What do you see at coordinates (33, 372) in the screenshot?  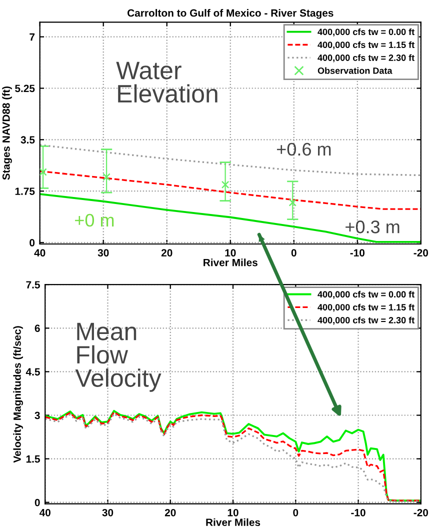 I see `y-tick-label: 4.5` at bounding box center [33, 372].